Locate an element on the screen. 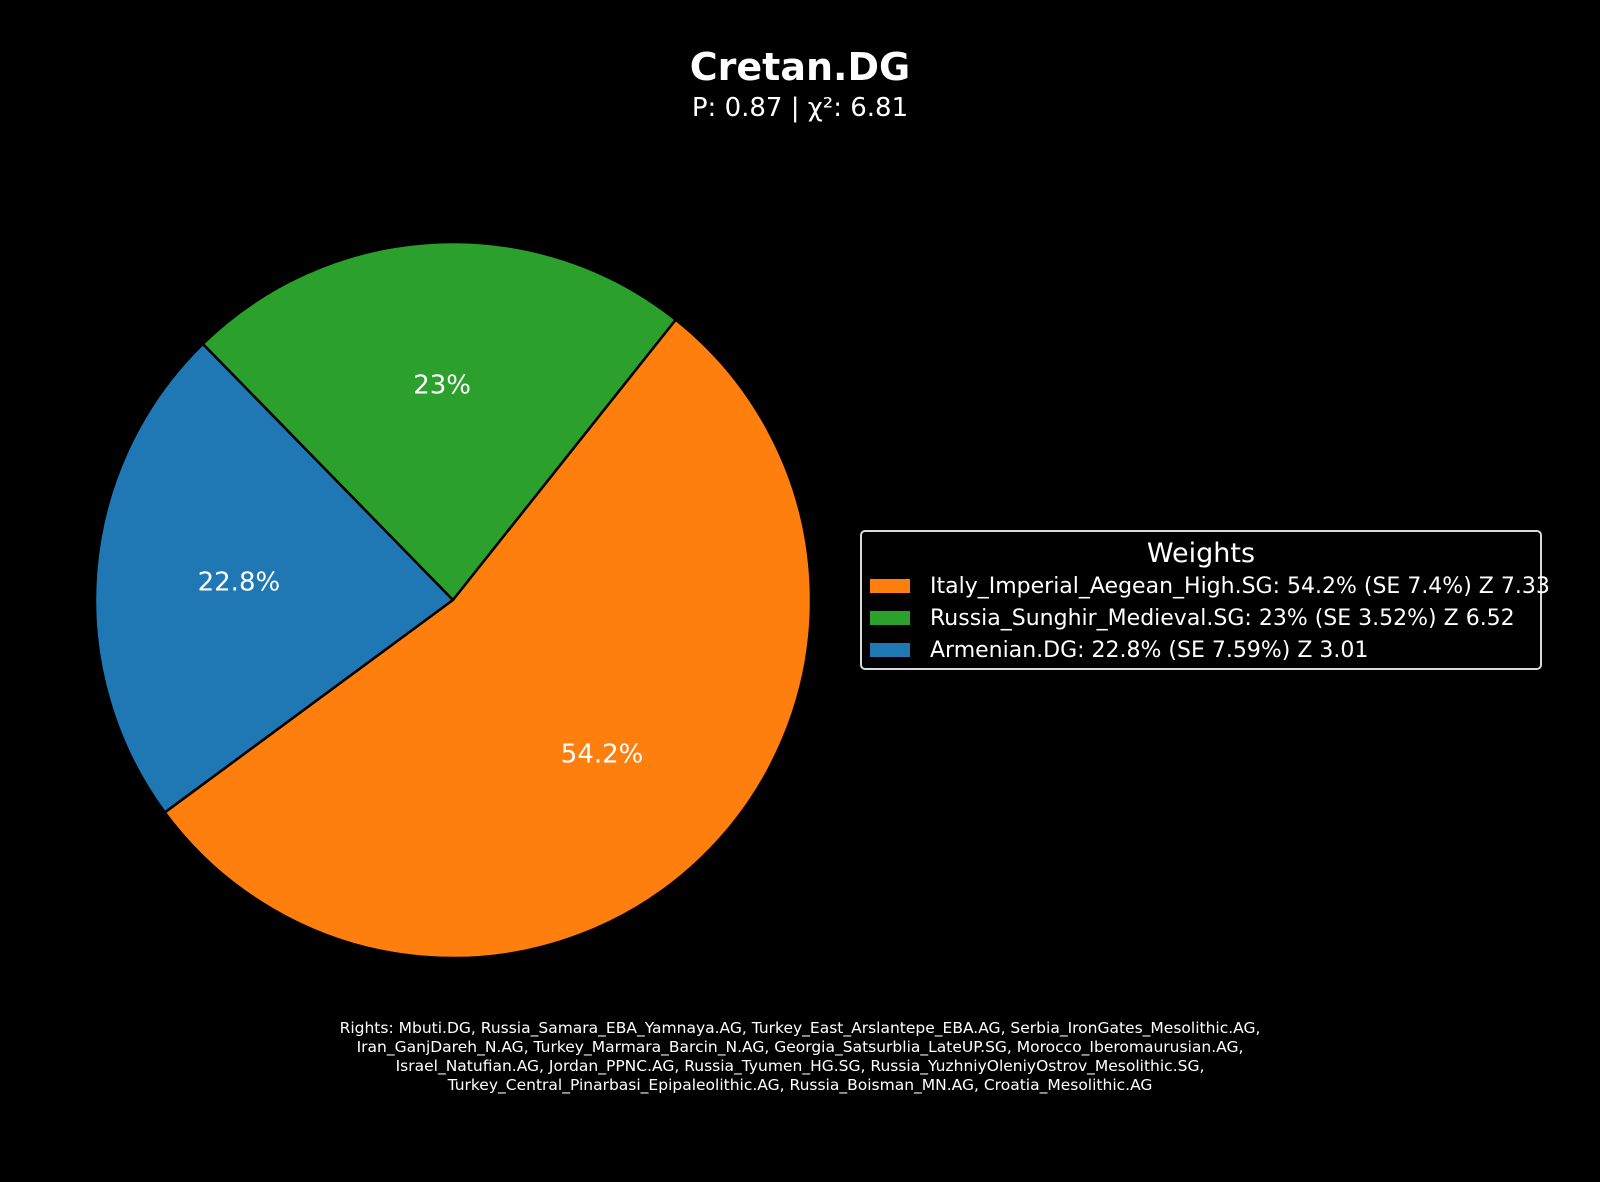 The height and width of the screenshot is (1182, 1600). chart-subtitle: P: 0.87 | χ²: 6.81 is located at coordinates (800, 108).